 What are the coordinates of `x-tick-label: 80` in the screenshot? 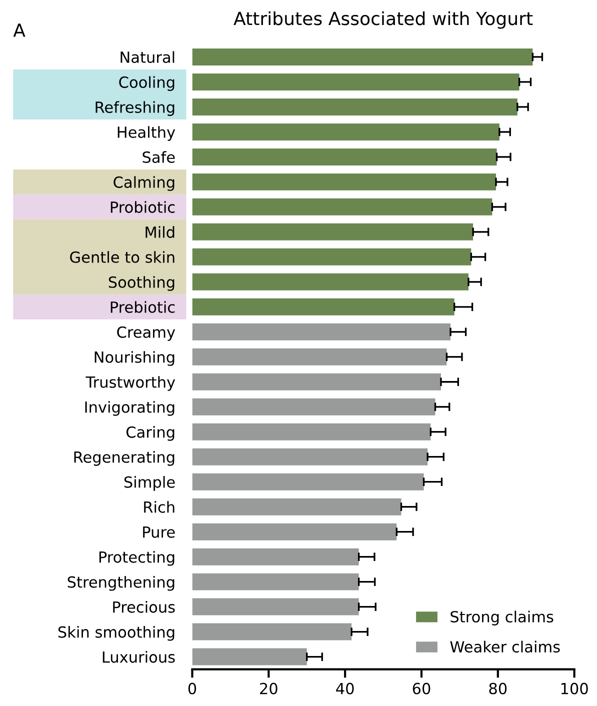 It's located at (498, 688).